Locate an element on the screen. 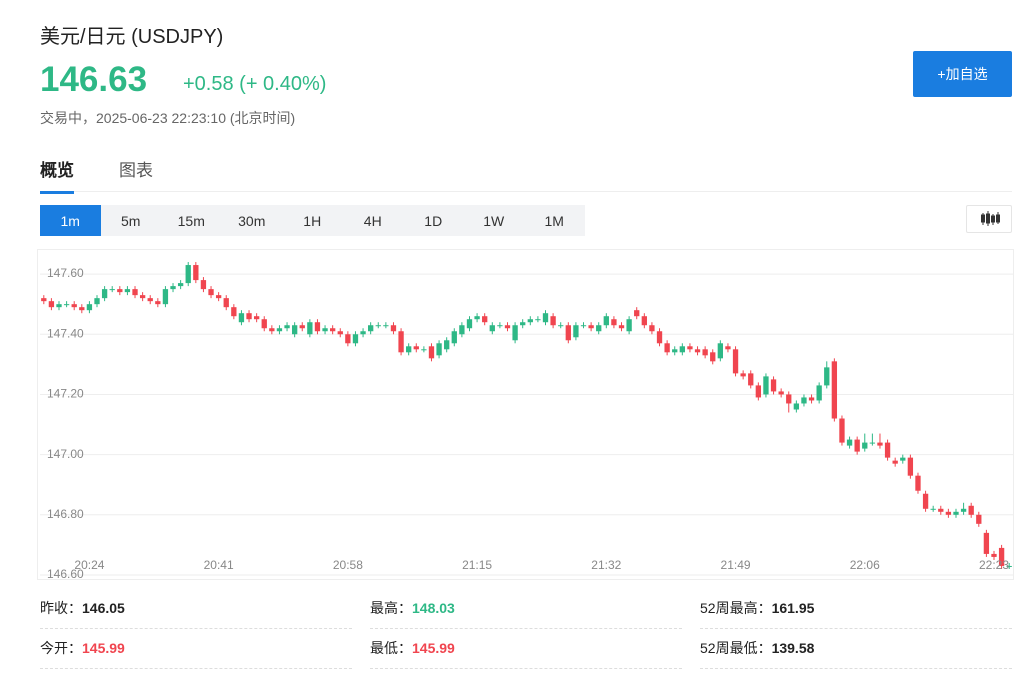  price: 146.63 is located at coordinates (94, 79).